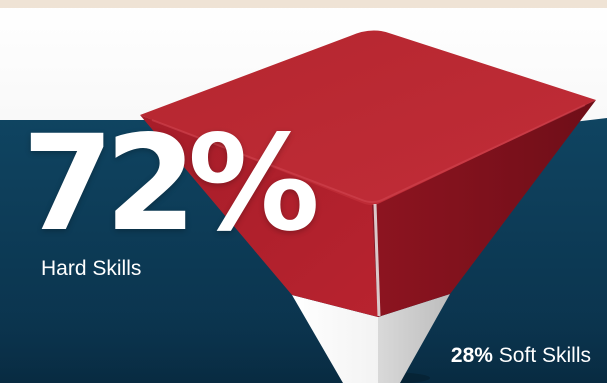 The image size is (607, 383). I want to click on soft-skills-right-face, so click(414, 338).